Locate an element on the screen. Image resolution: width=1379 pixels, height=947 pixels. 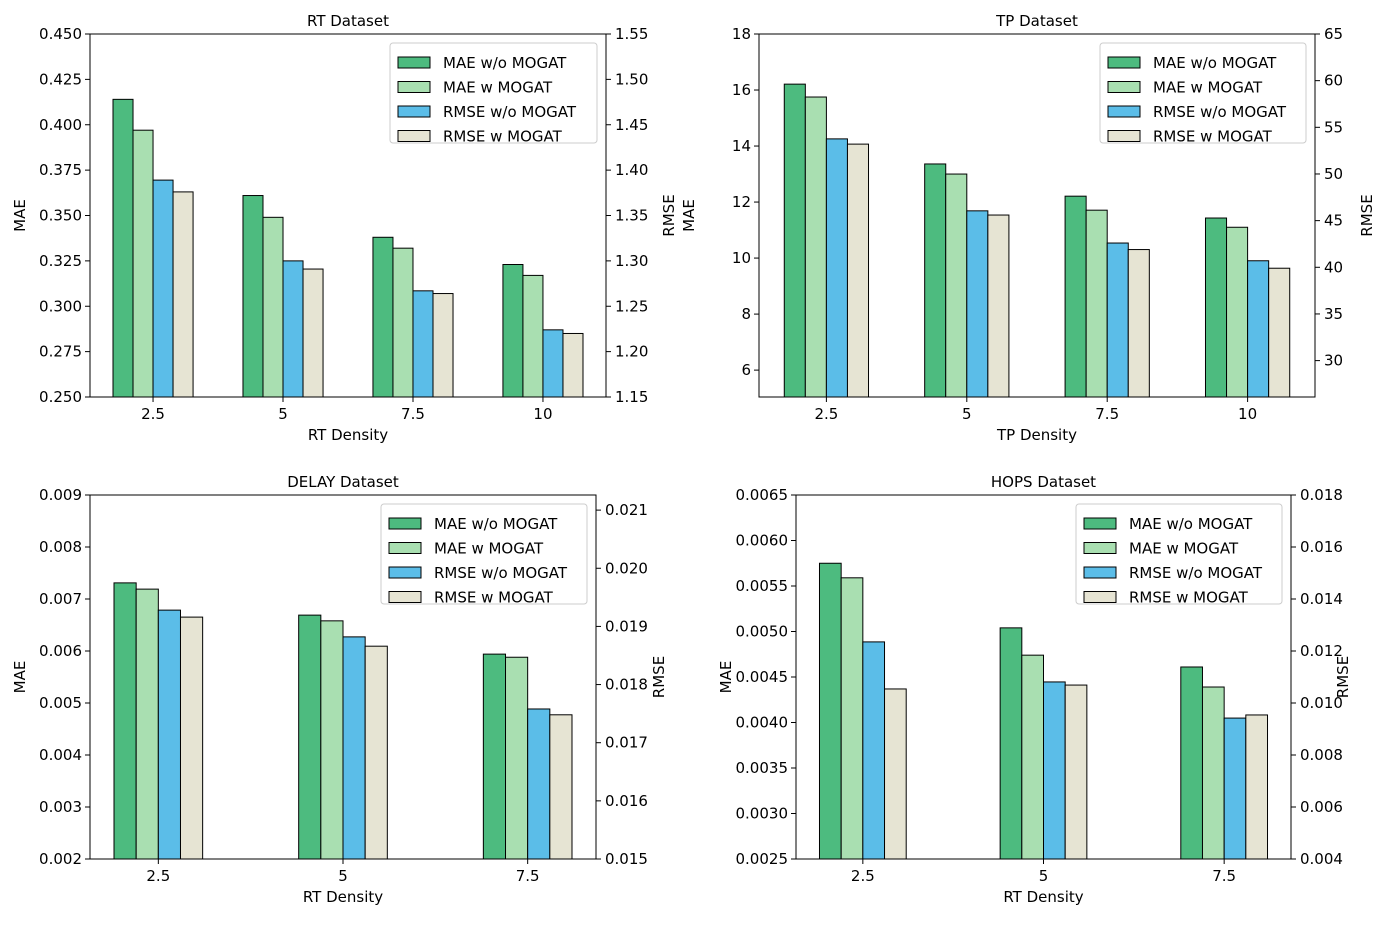
y2-tick-label: 1.40 is located at coordinates (631, 170).